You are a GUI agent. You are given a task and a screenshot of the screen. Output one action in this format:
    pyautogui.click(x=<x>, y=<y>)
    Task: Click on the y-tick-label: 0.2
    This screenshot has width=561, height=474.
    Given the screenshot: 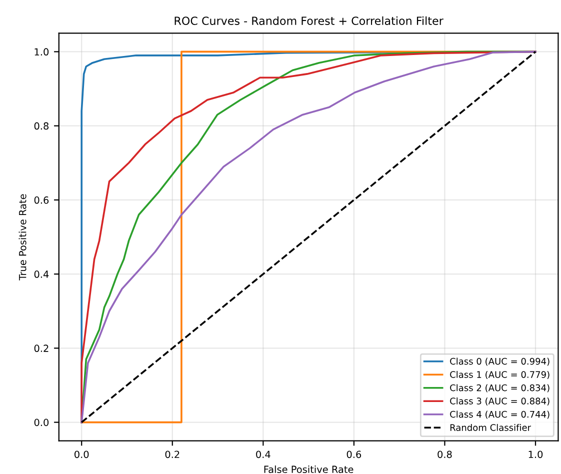 What is the action you would take?
    pyautogui.click(x=41, y=348)
    